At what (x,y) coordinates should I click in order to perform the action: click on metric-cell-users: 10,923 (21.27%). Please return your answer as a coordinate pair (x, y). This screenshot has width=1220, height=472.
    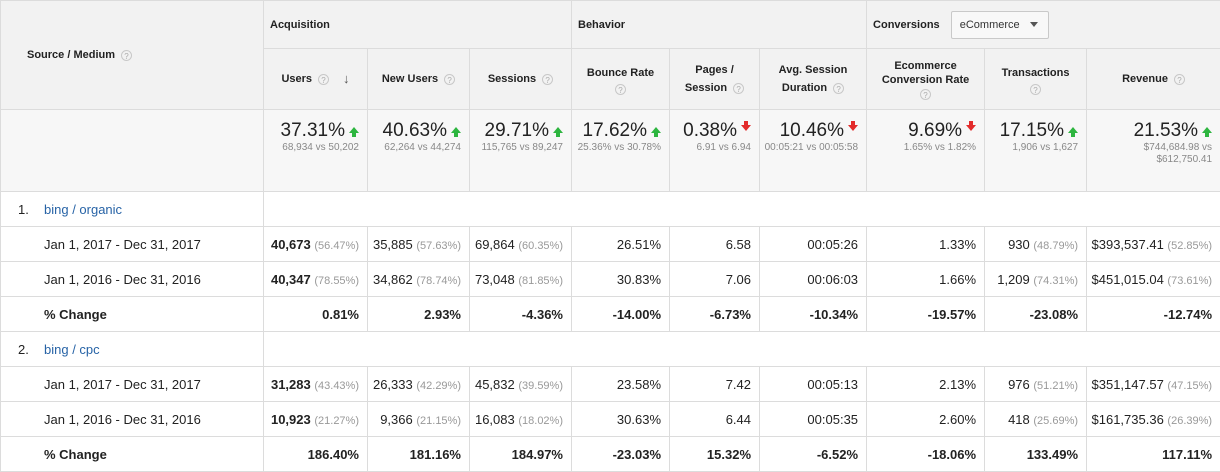
    Looking at the image, I should click on (316, 419).